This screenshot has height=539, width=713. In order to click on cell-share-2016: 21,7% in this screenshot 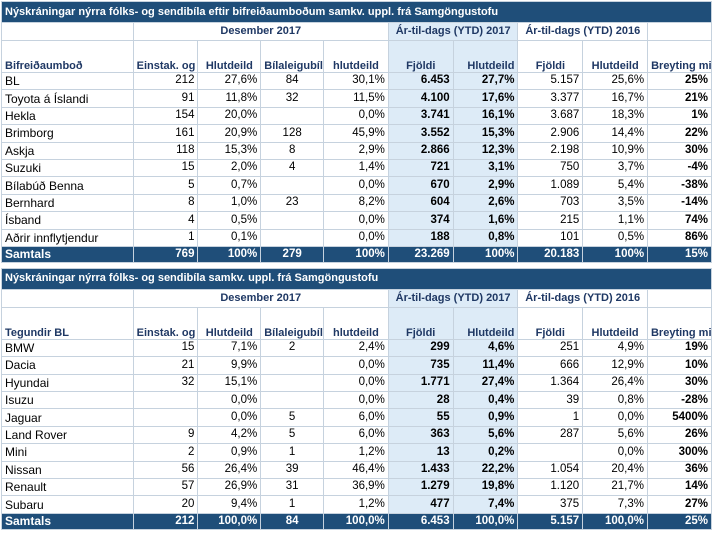, I will do `click(615, 487)`.